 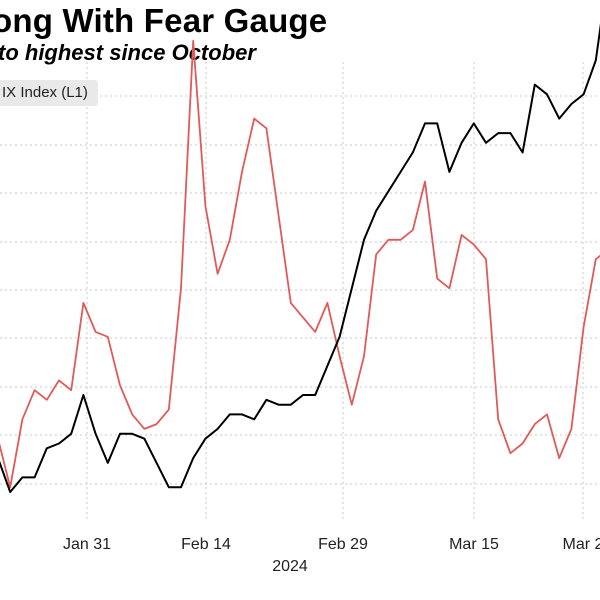 I want to click on x-axis-year-label: 2024, so click(x=290, y=566).